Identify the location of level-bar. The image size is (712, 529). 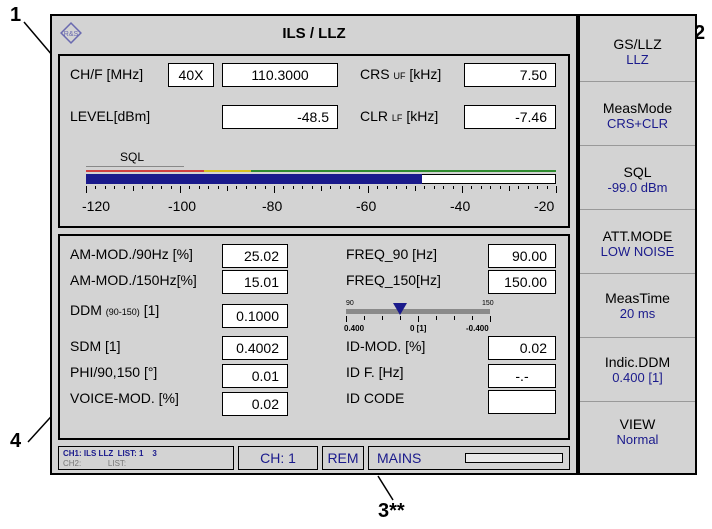
(321, 178).